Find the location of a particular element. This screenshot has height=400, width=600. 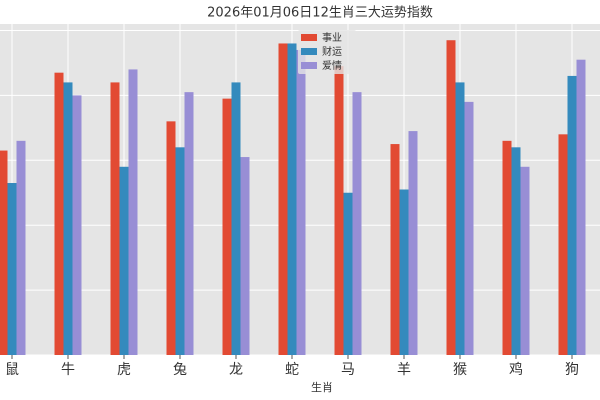

x-axis-label: 生肖 is located at coordinates (322, 387).